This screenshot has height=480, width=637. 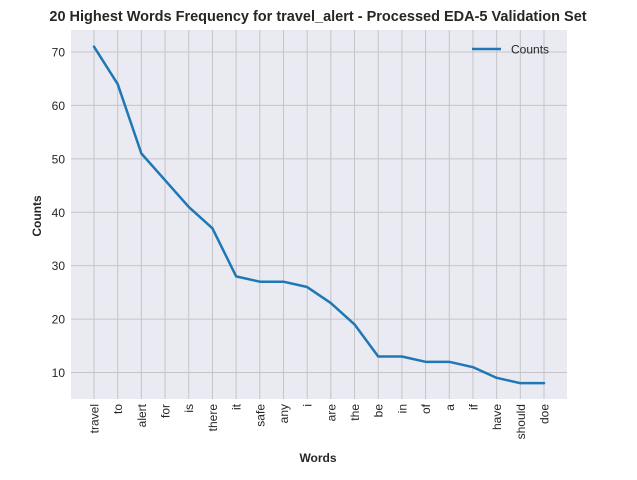 What do you see at coordinates (402, 408) in the screenshot?
I see `x-tick-label: in` at bounding box center [402, 408].